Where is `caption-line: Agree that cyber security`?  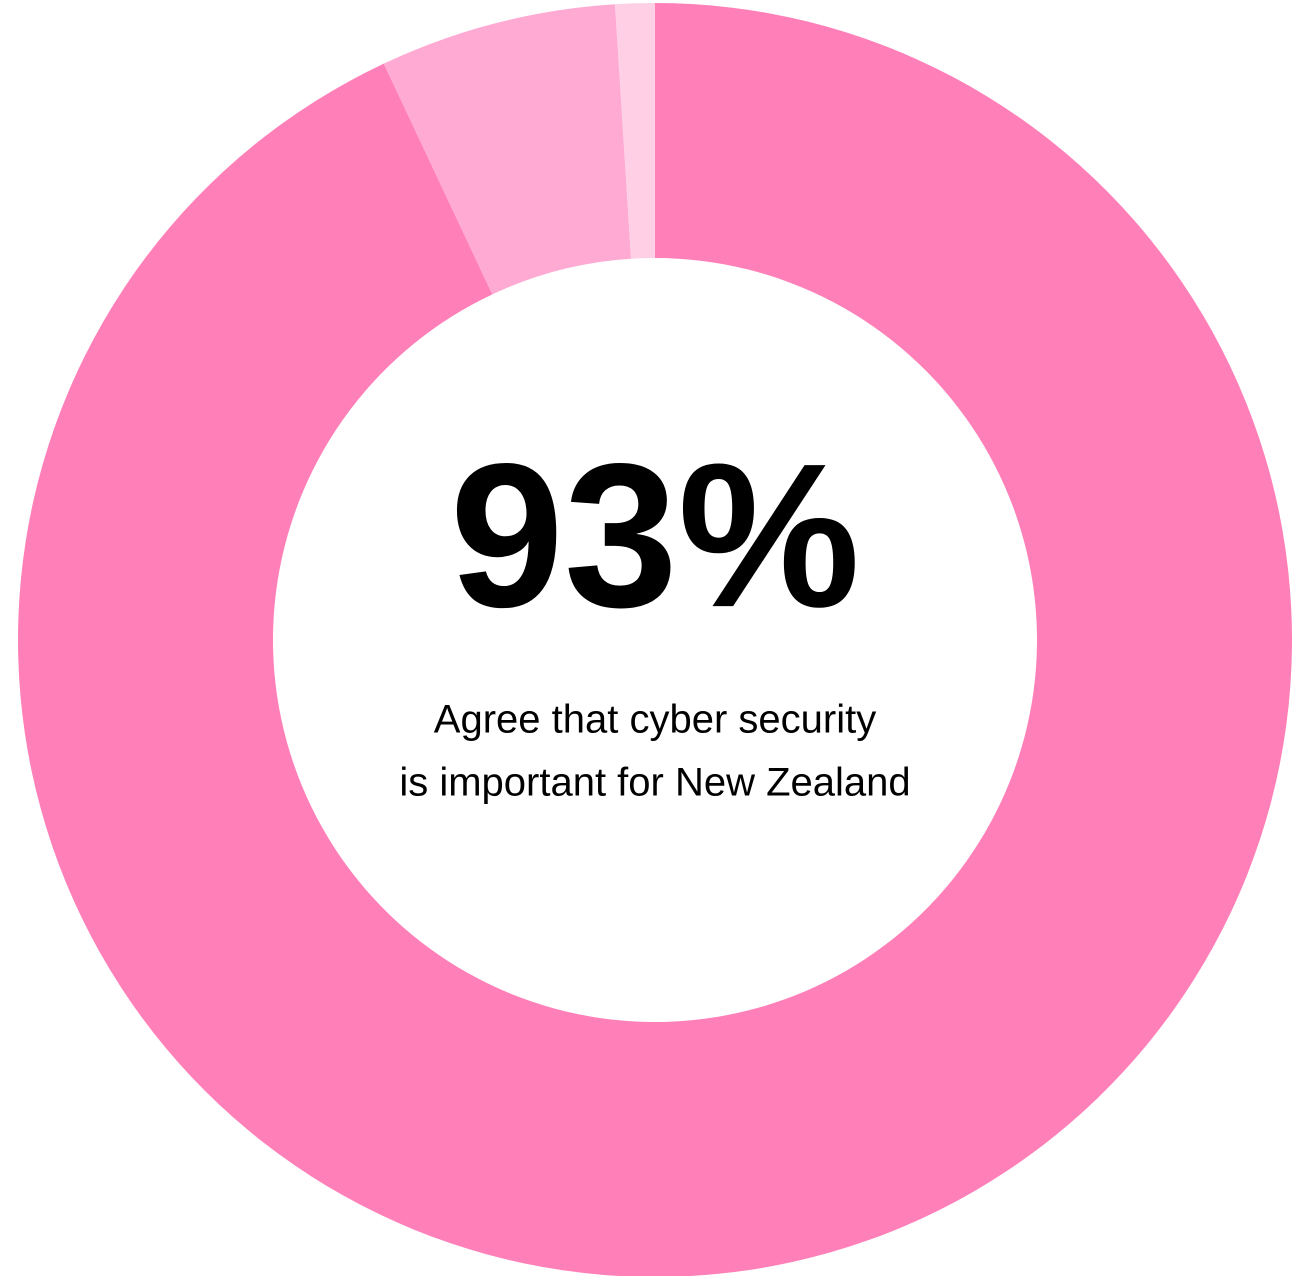 caption-line: Agree that cyber security is located at coordinates (655, 720).